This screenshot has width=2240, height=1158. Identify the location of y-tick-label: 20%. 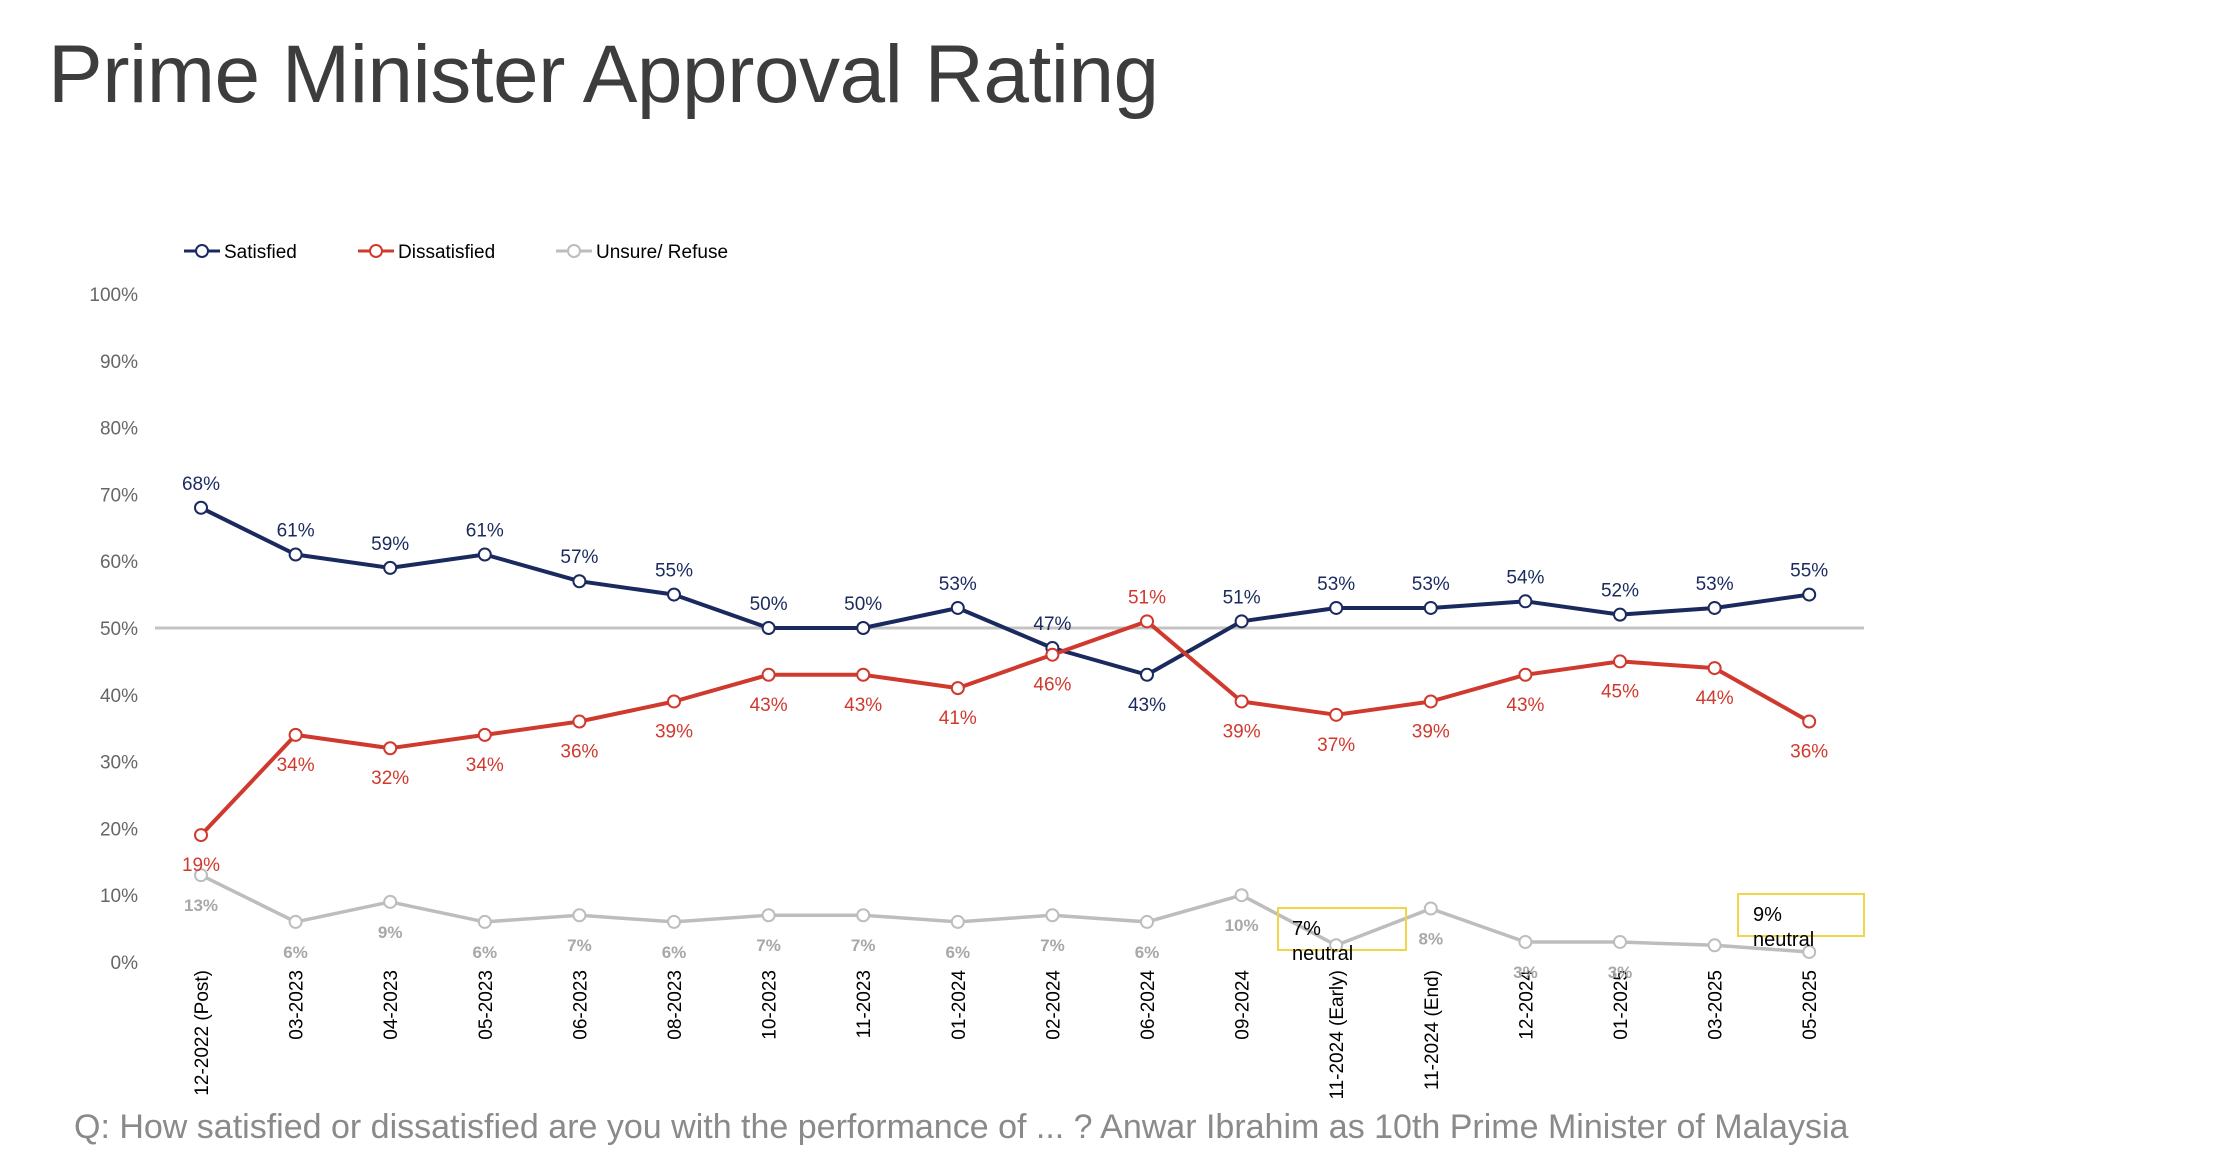
(119, 829).